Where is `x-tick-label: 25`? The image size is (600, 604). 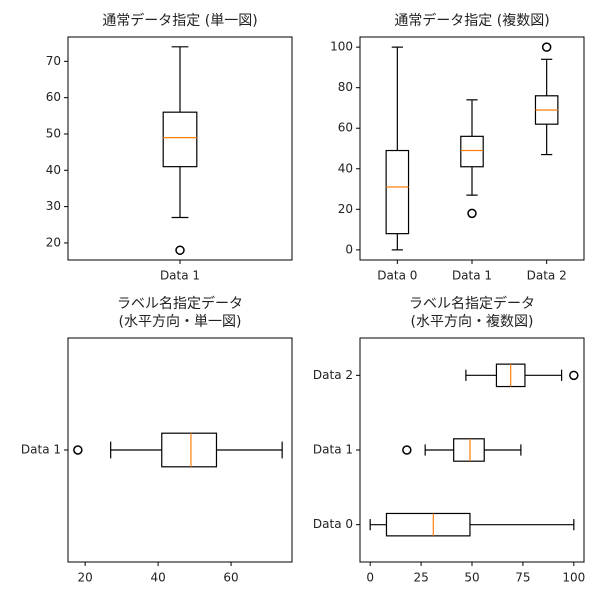 x-tick-label: 25 is located at coordinates (420, 578).